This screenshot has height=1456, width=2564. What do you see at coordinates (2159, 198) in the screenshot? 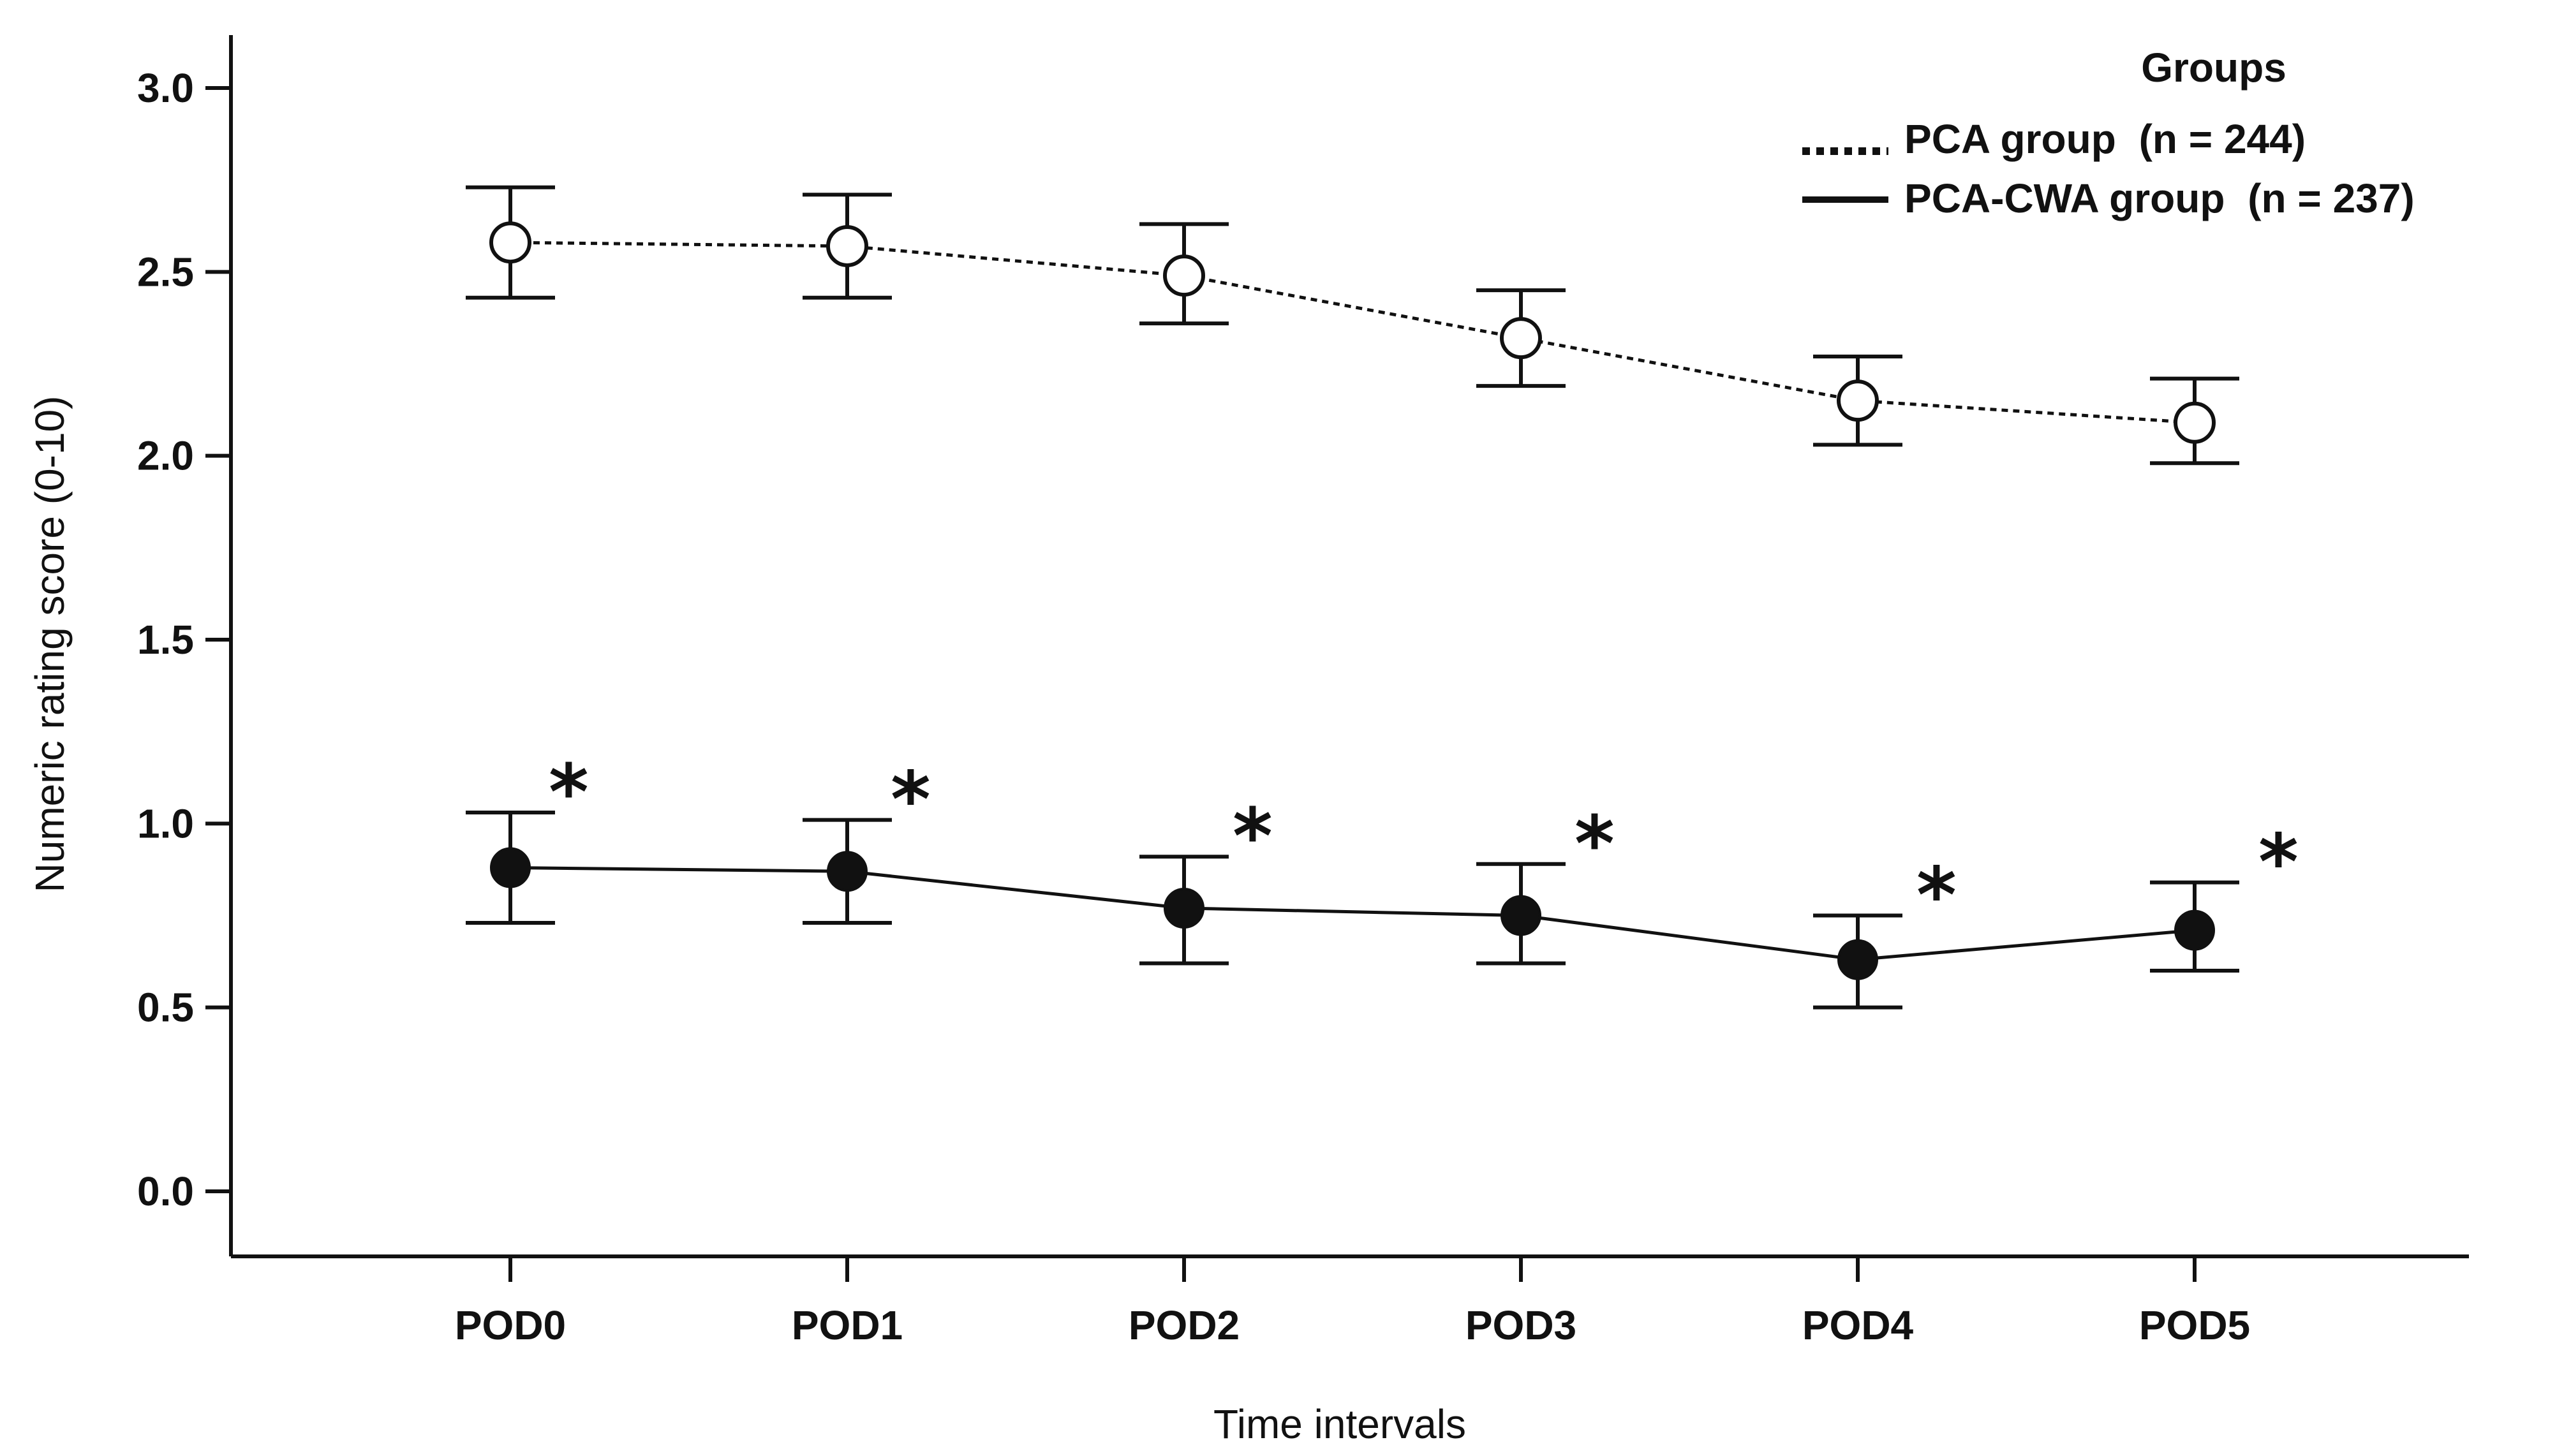
I see `legend-label-pca-cwa: PCA-CWA group (n = 237)` at bounding box center [2159, 198].